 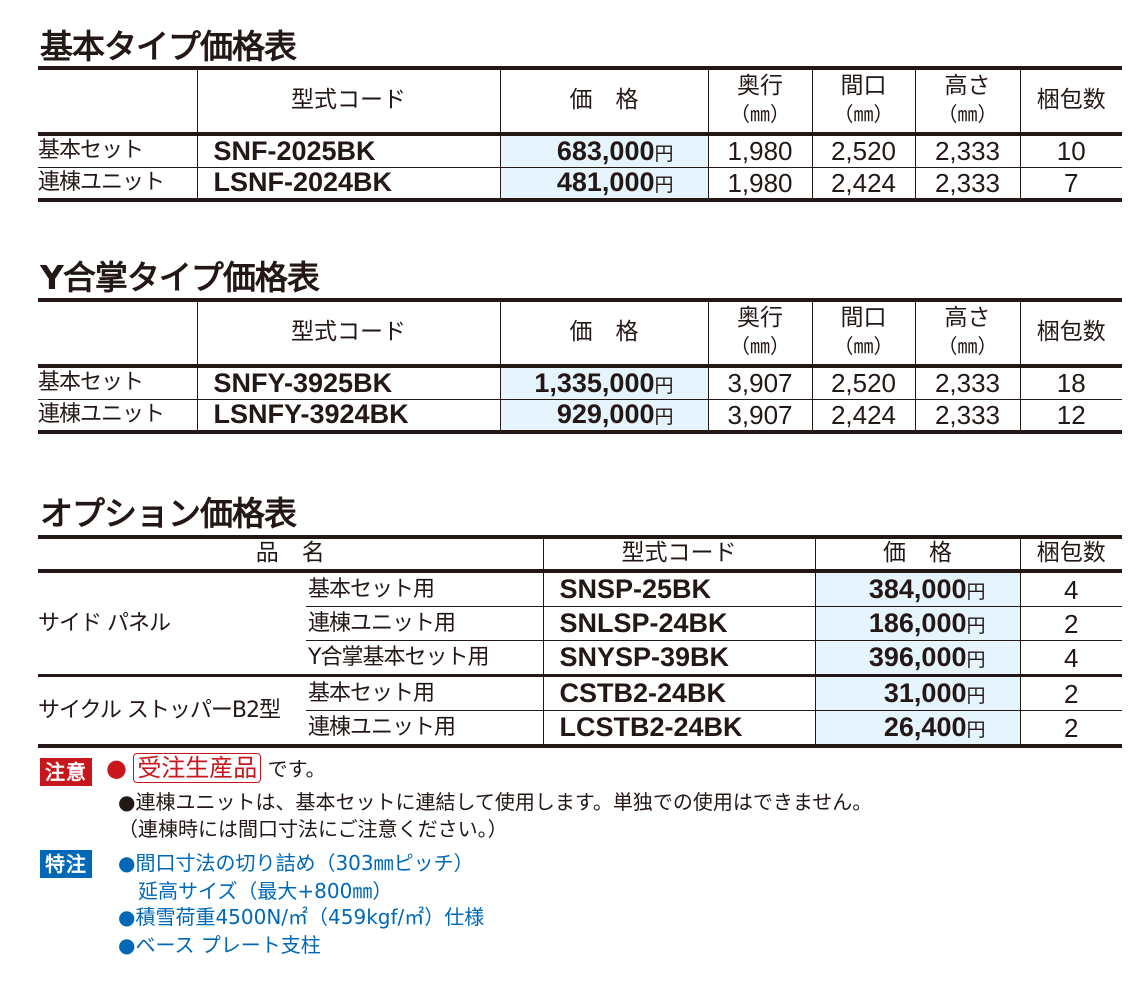 What do you see at coordinates (917, 658) in the screenshot?
I see `row-price: 396,000円` at bounding box center [917, 658].